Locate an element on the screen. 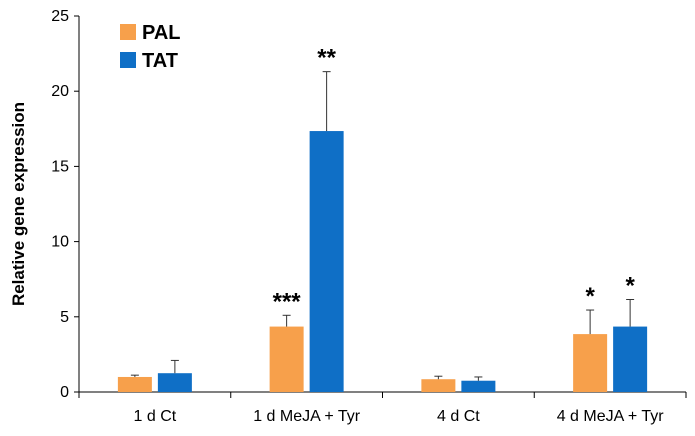 This screenshot has width=695, height=436. significance-label: *** is located at coordinates (287, 301).